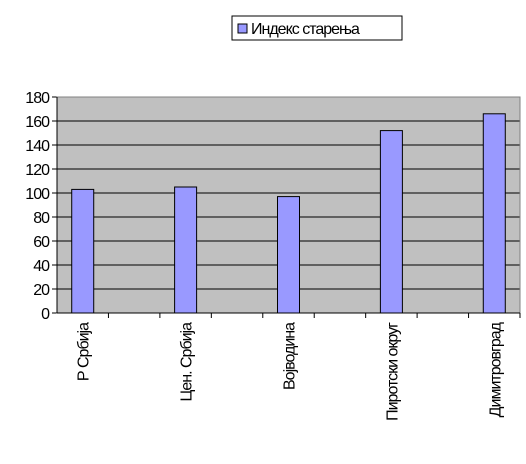  Describe the element at coordinates (37, 122) in the screenshot. I see `y-tick-label: 160` at that location.